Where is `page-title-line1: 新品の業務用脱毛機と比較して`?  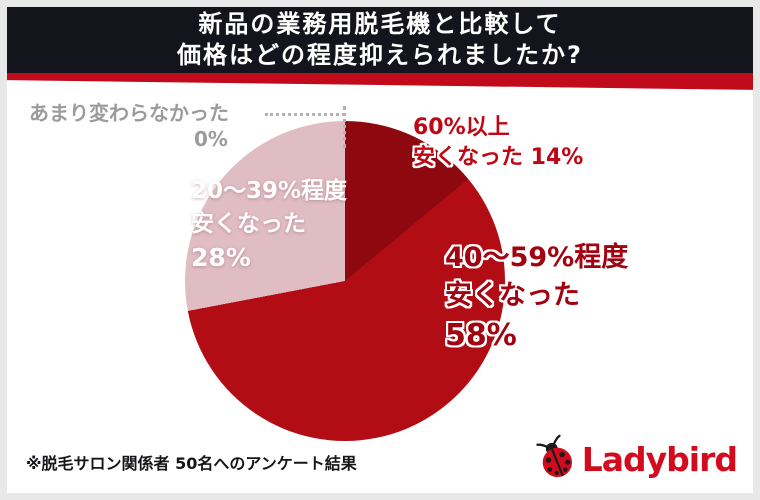
page-title-line1: 新品の業務用脱毛機と比較して is located at coordinates (380, 24).